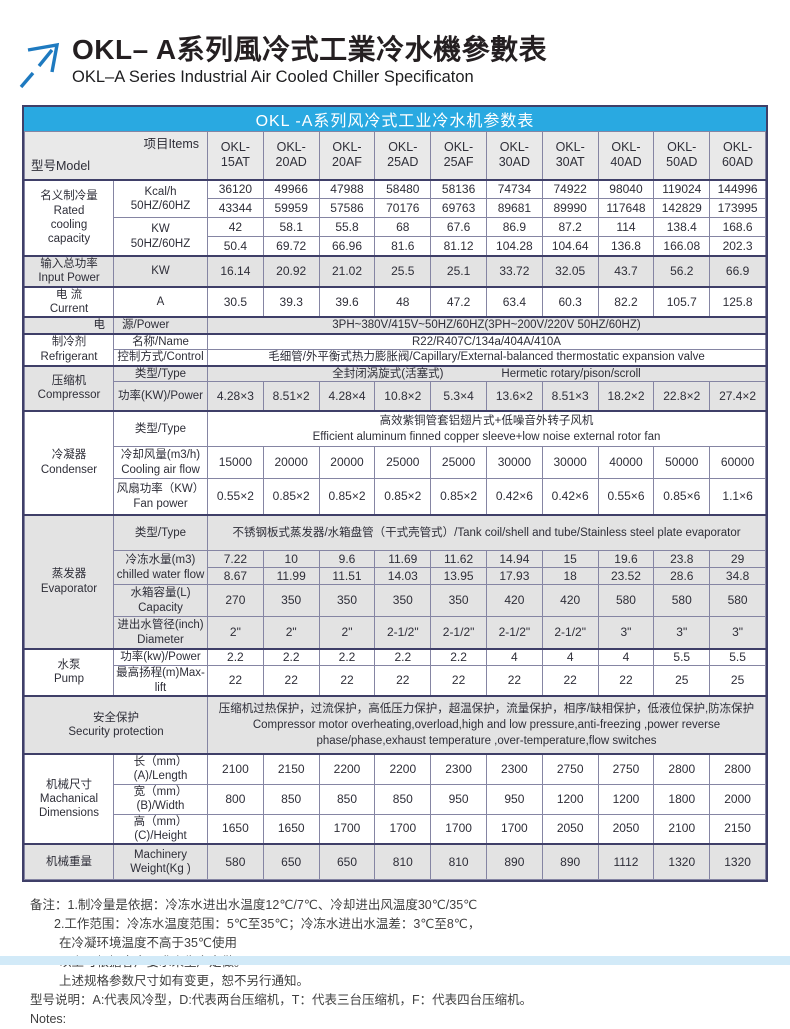 This screenshot has height=1029, width=790. Describe the element at coordinates (291, 559) in the screenshot. I see `value-cell: 10` at that location.